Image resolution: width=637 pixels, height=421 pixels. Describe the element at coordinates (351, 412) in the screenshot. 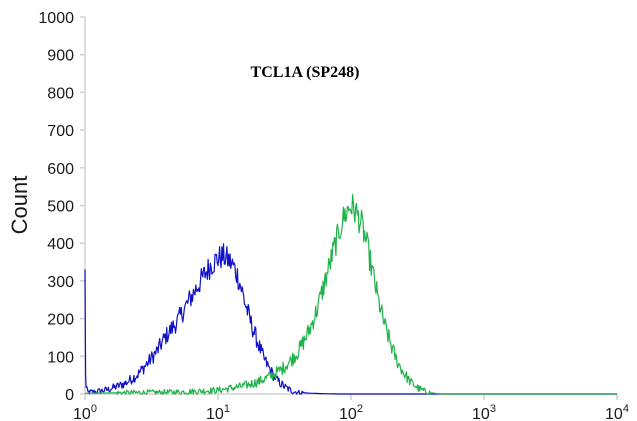

I see `x-tick-label: 10²` at that location.